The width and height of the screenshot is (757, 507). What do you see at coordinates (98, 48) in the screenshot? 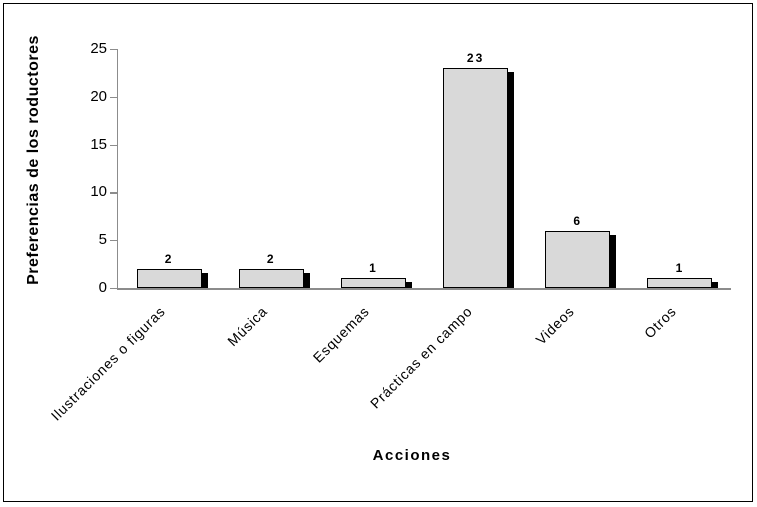
I see `y-axis-tick-label: 25` at bounding box center [98, 48].